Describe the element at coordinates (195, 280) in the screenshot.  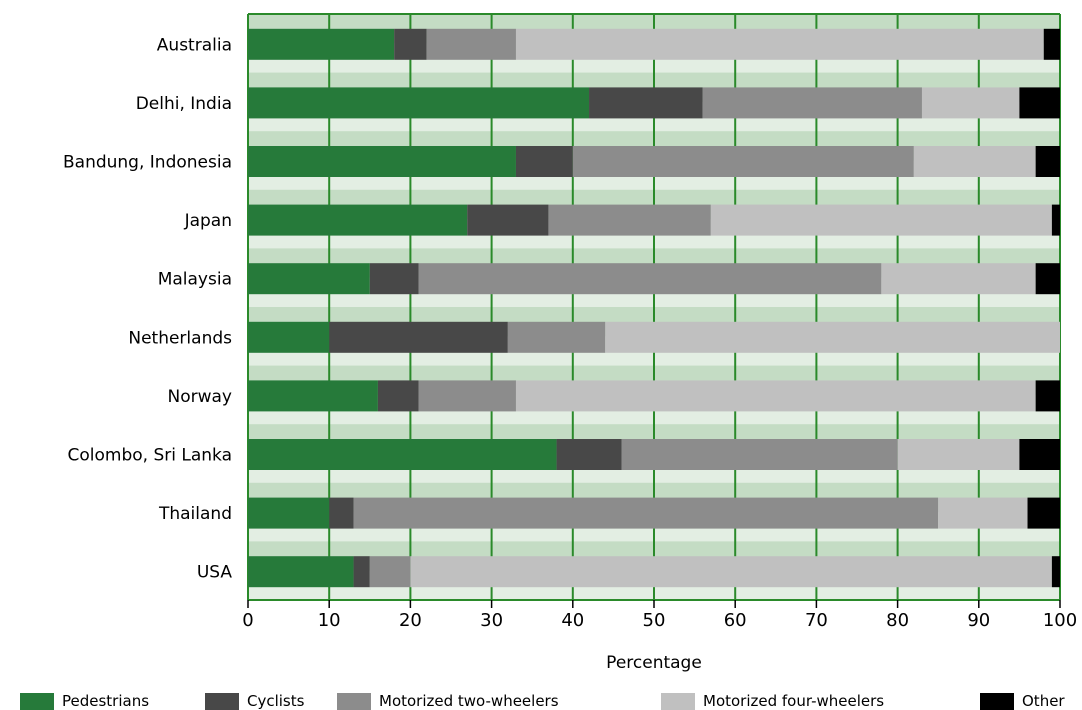
I see `category-label: Malaysia` at that location.